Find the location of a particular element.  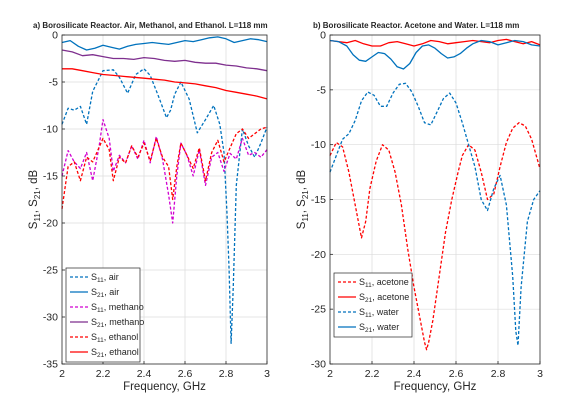

chart-a-ylabel: S11, S21, dB is located at coordinates (35, 199).